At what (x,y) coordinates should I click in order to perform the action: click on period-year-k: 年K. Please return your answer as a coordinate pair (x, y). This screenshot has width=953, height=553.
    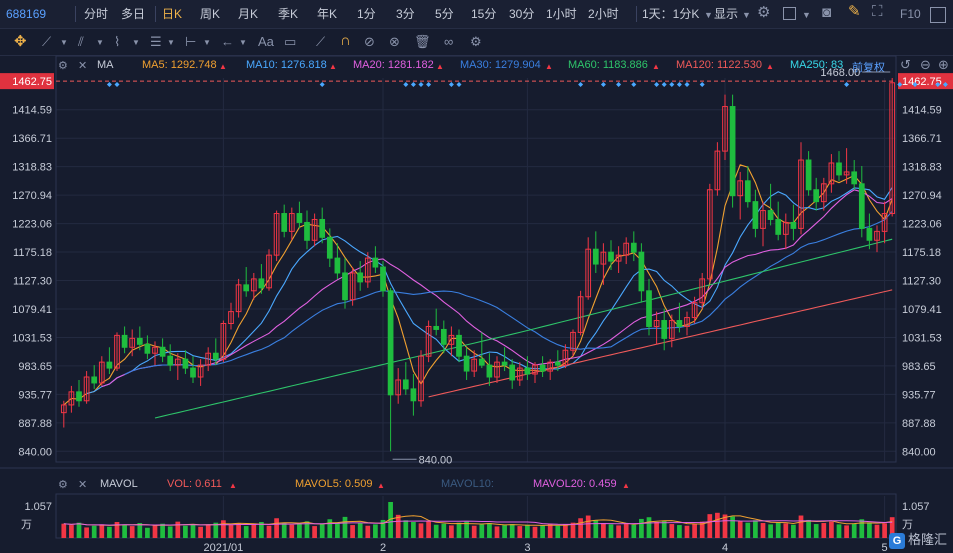
    Looking at the image, I should click on (327, 14).